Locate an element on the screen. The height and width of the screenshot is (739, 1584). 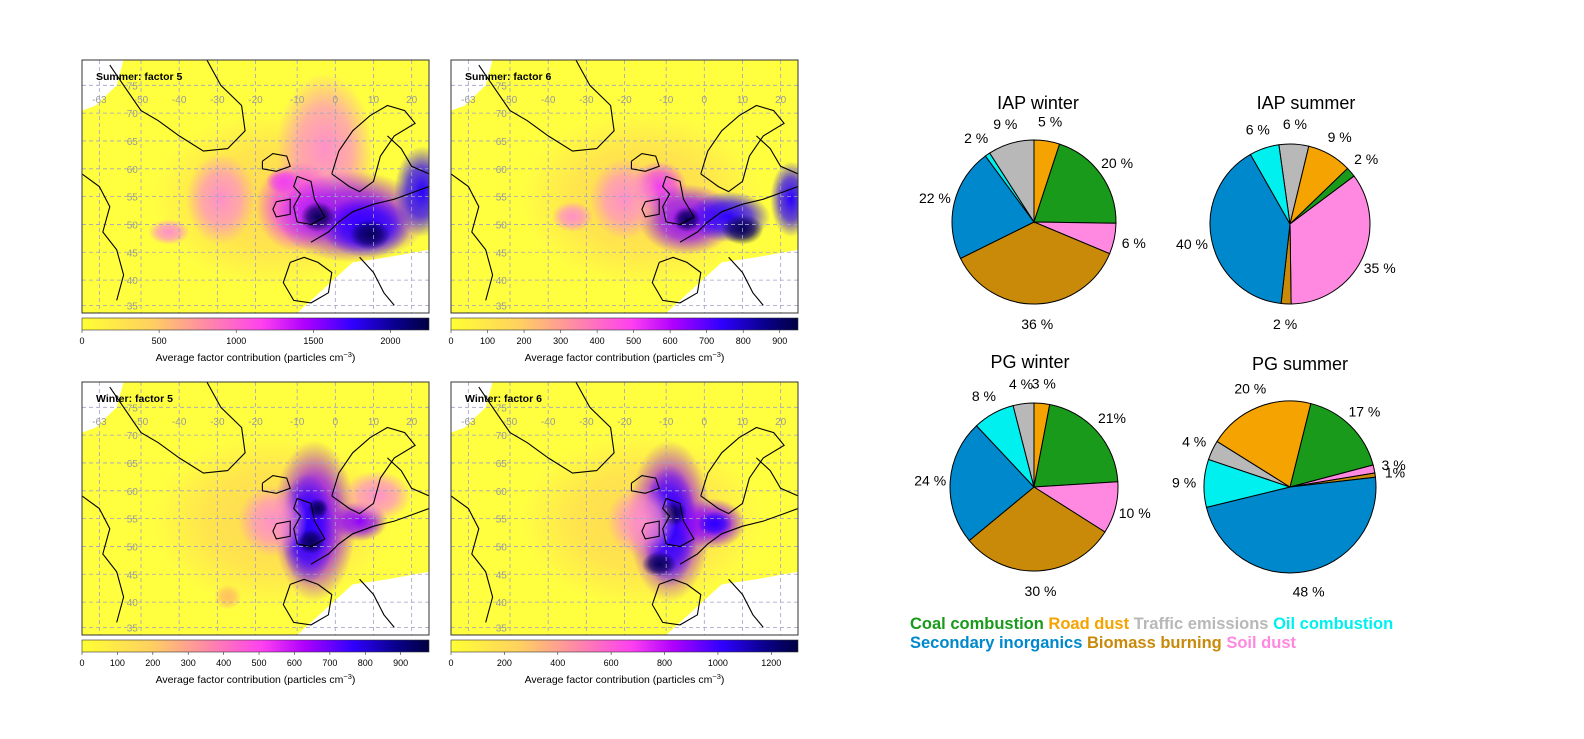
colorbar-tick-label: 700 is located at coordinates (706, 341).